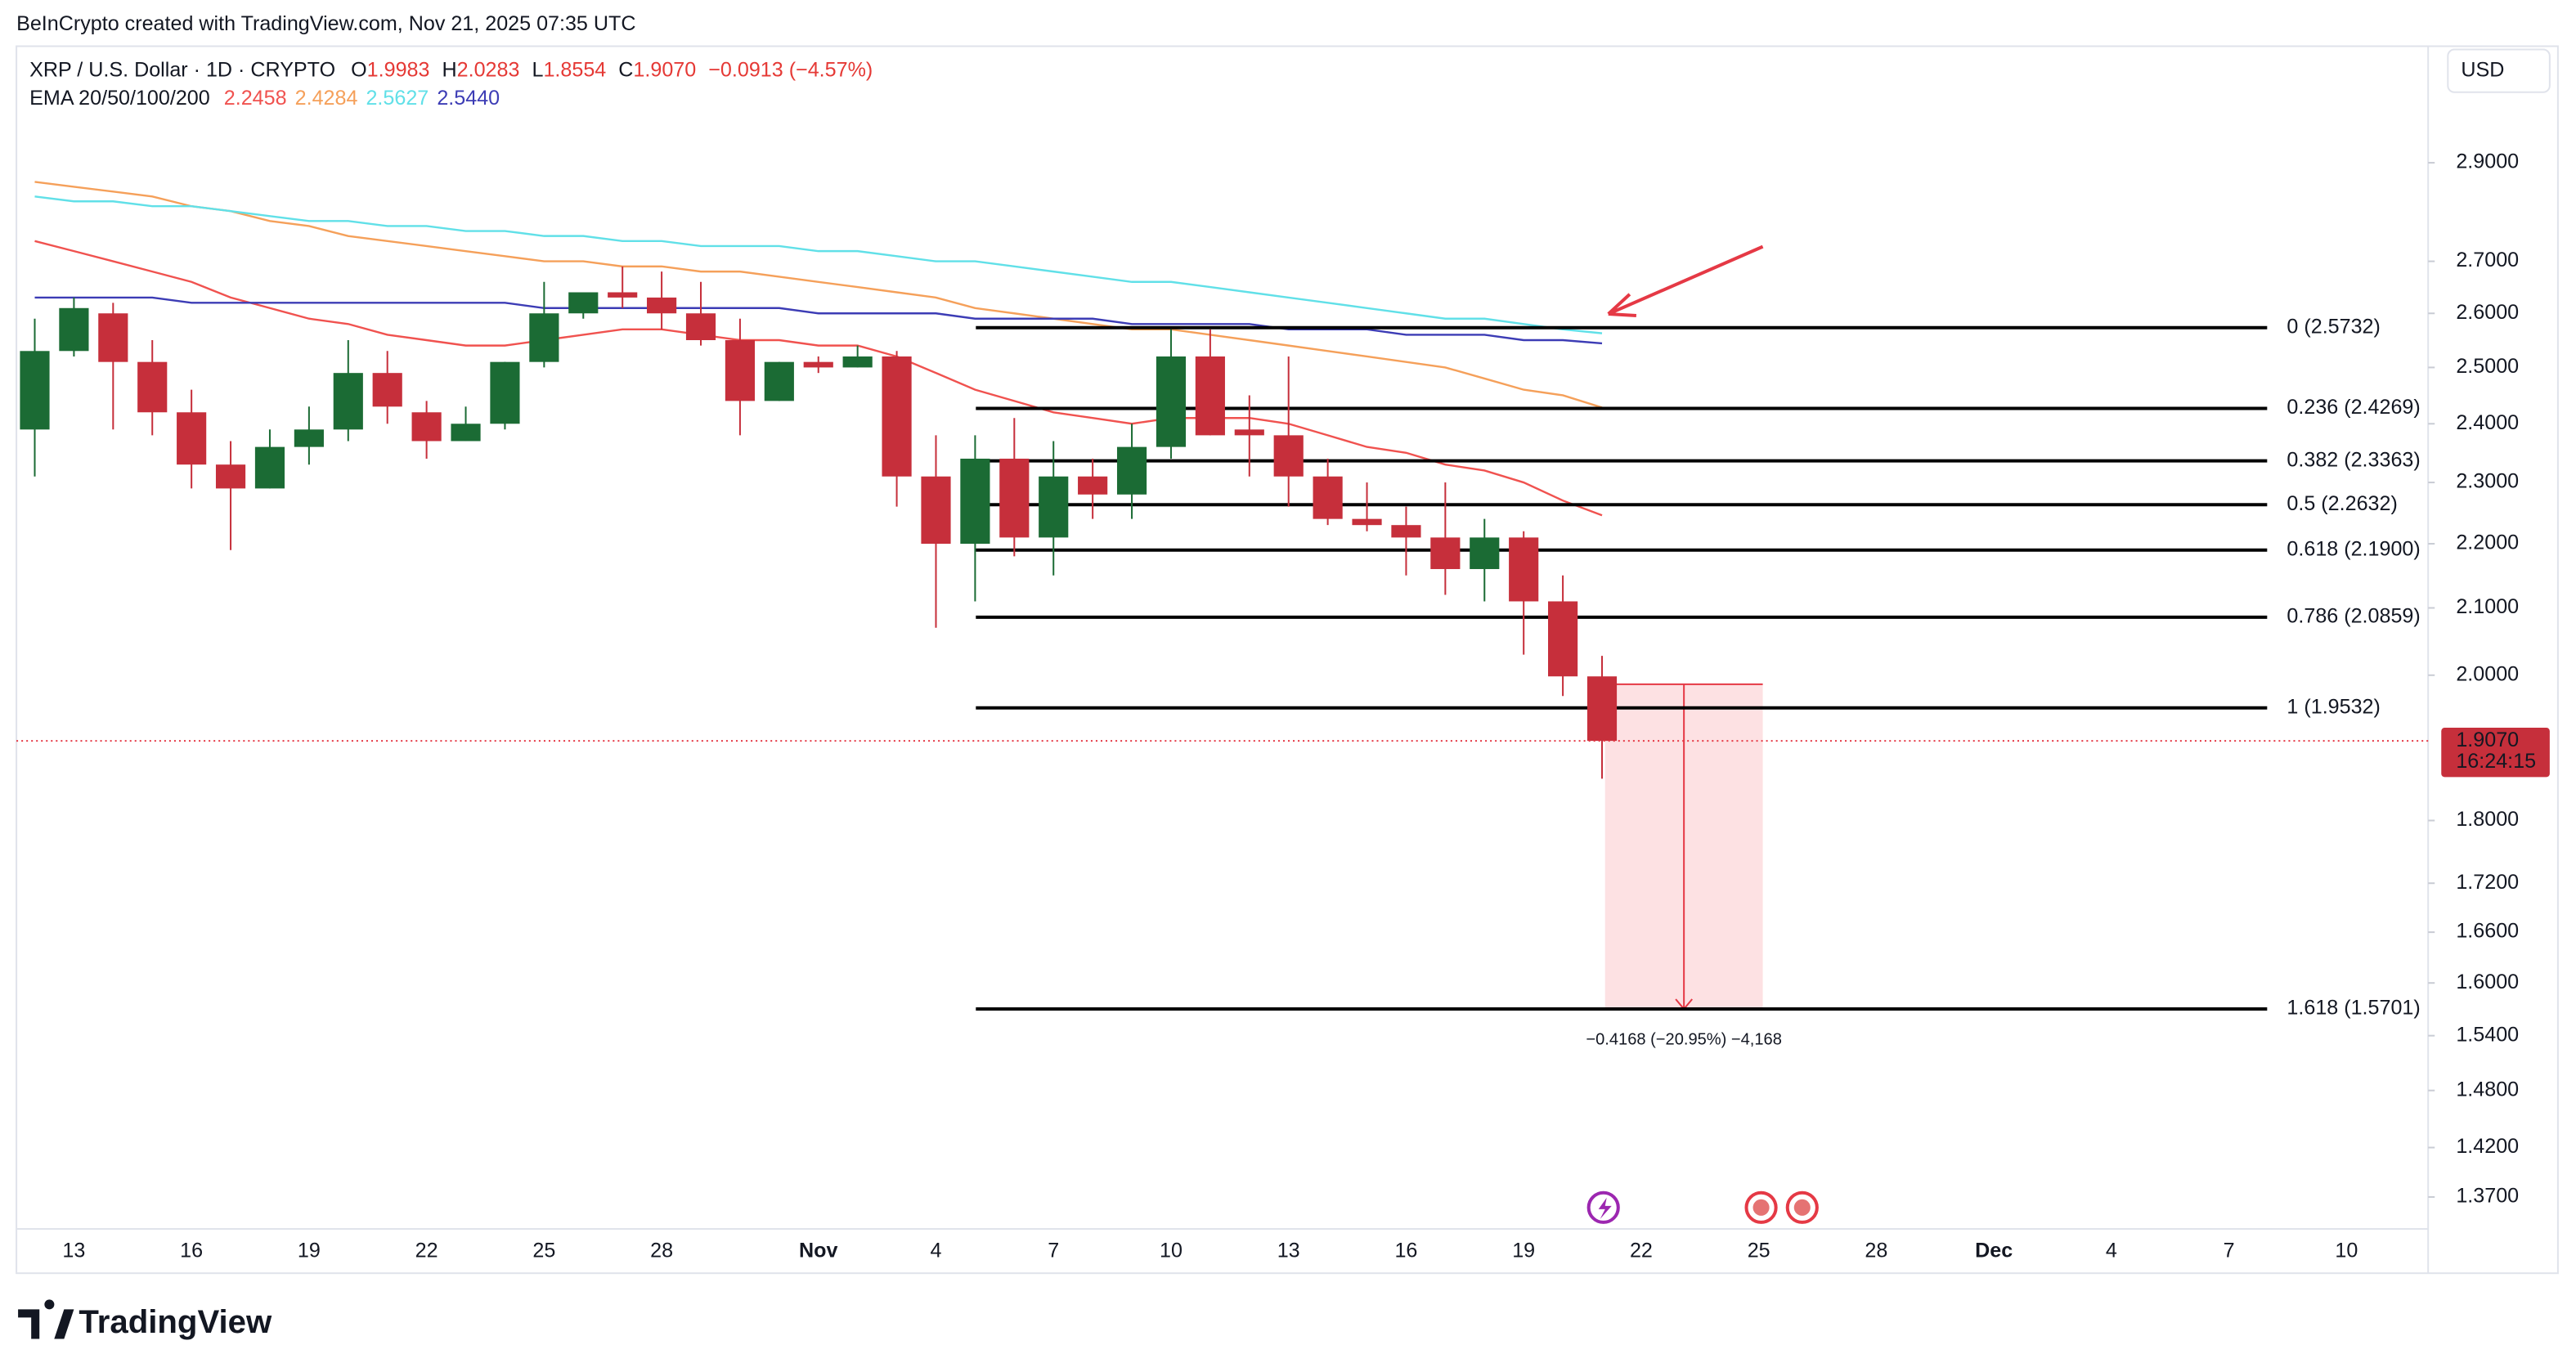 The height and width of the screenshot is (1372, 2576). What do you see at coordinates (1686, 280) in the screenshot?
I see `annotation-arrow` at bounding box center [1686, 280].